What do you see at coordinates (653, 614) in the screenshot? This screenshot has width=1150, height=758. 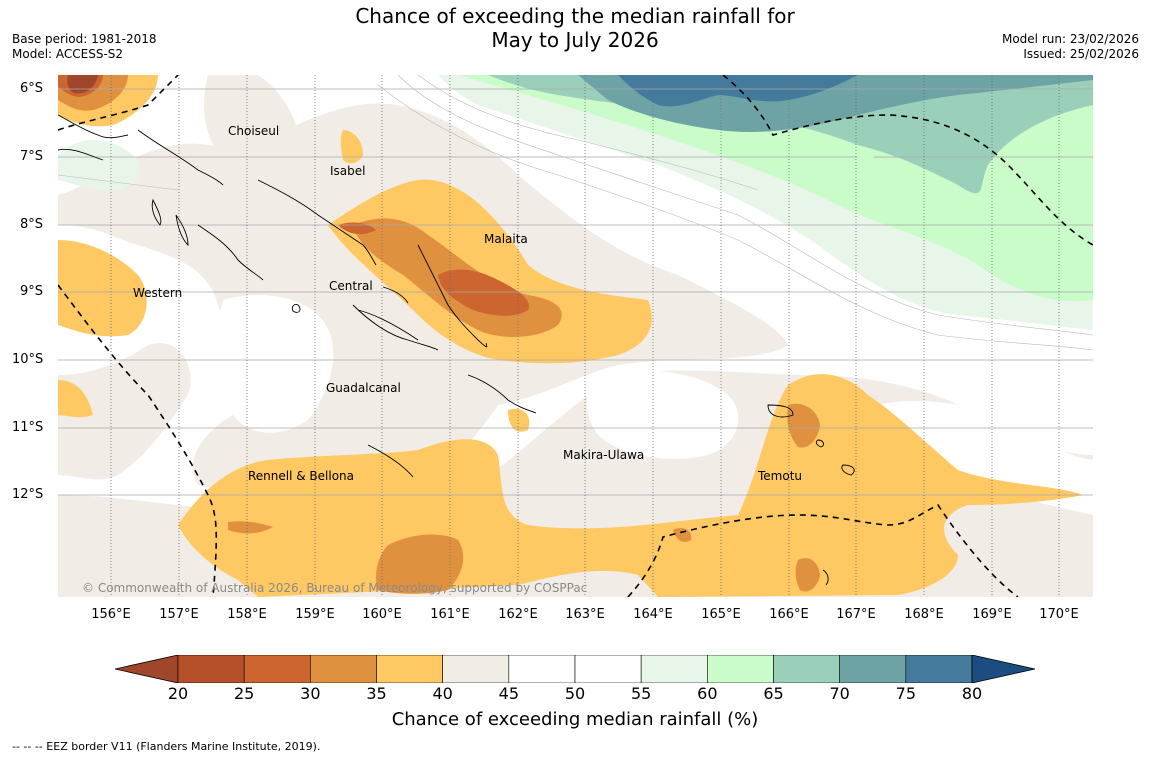 I see `lon-label-164e: 164°E` at bounding box center [653, 614].